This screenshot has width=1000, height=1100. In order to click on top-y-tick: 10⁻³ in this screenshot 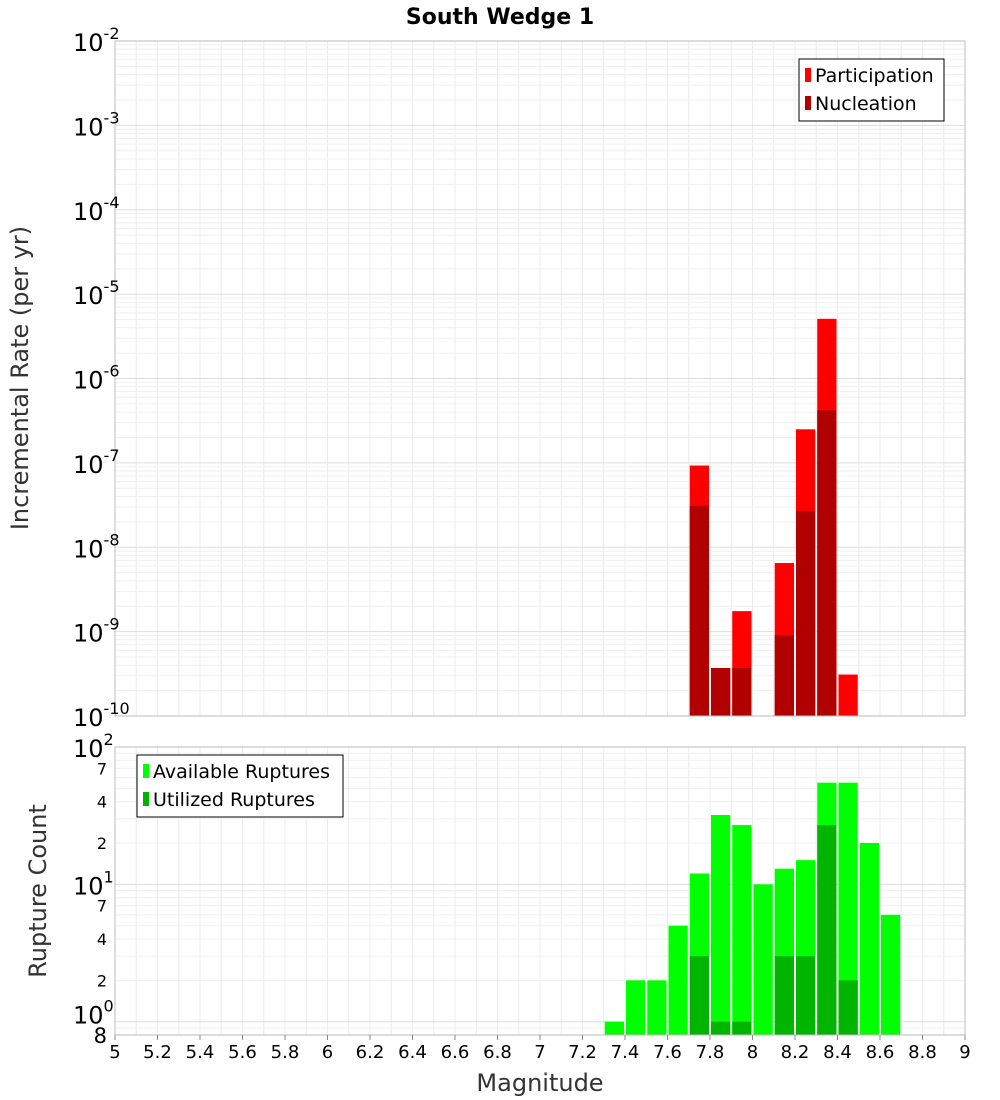, I will do `click(96, 124)`.